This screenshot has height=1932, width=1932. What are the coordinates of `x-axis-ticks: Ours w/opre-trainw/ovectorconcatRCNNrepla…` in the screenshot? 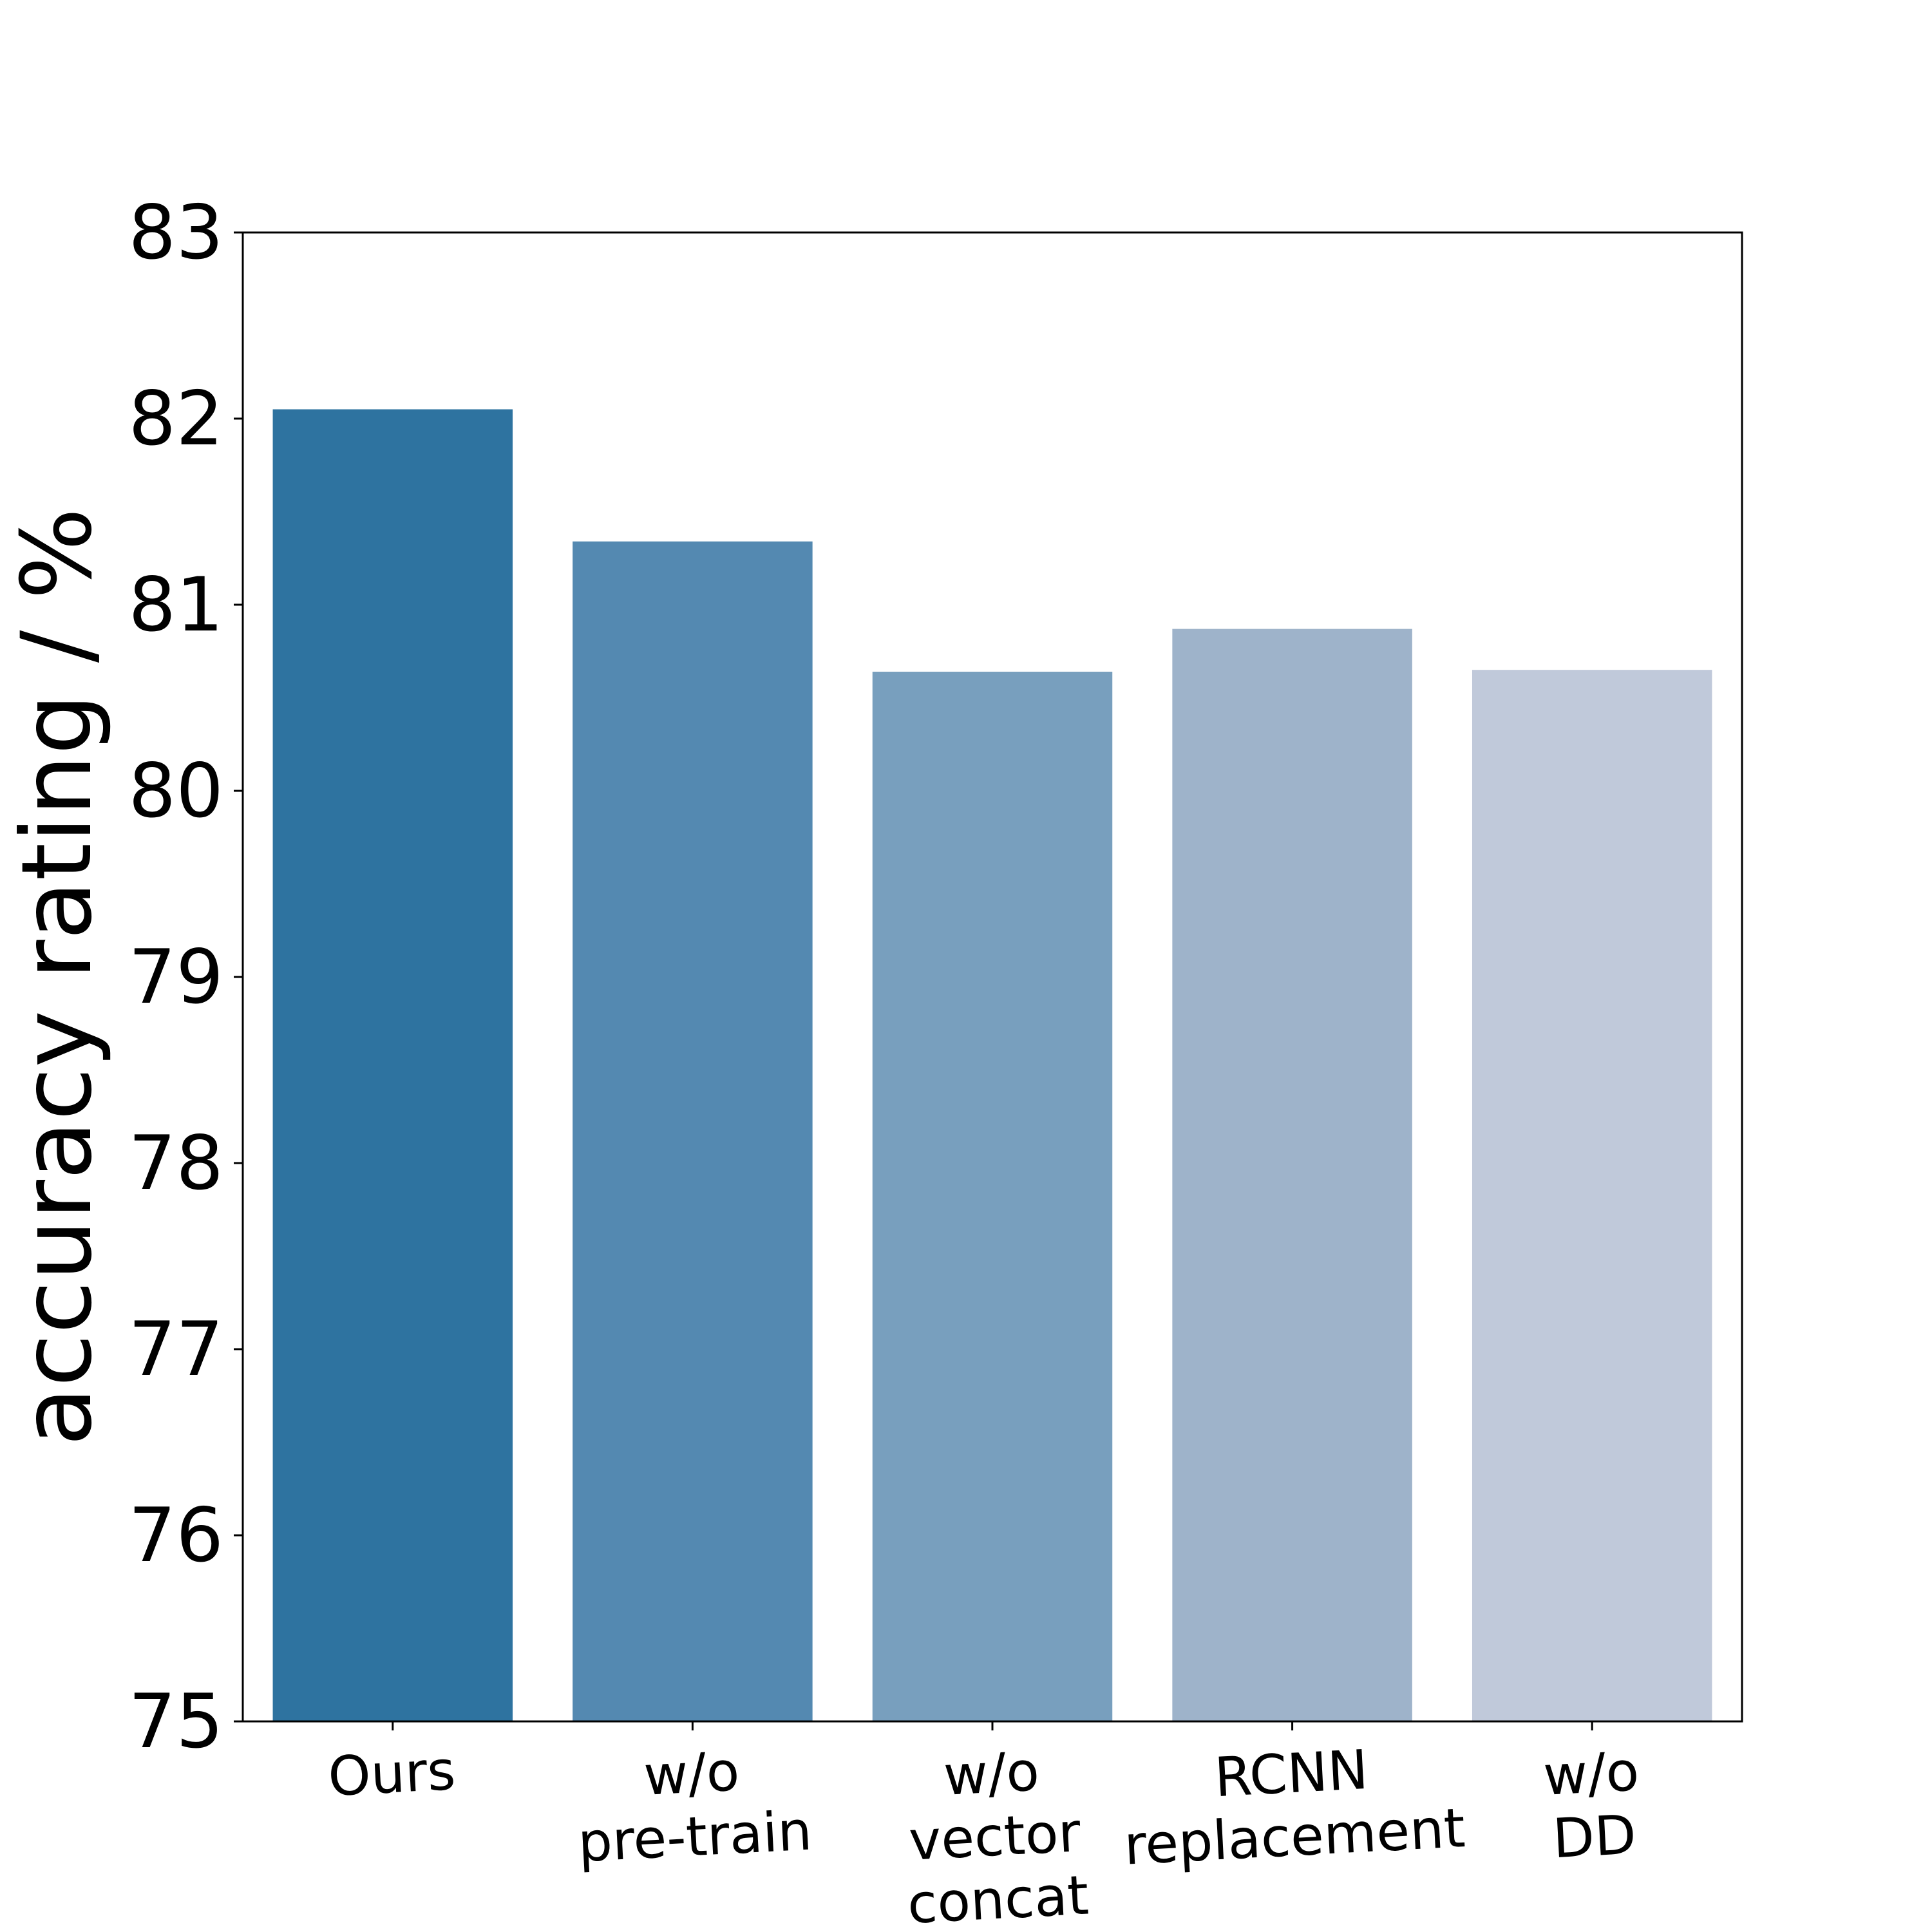 It's located at (985, 1826).